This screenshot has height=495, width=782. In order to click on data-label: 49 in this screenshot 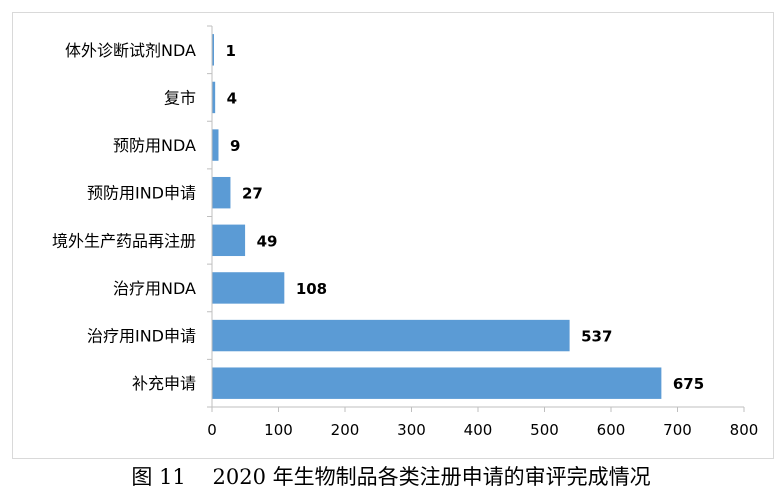, I will do `click(267, 241)`.